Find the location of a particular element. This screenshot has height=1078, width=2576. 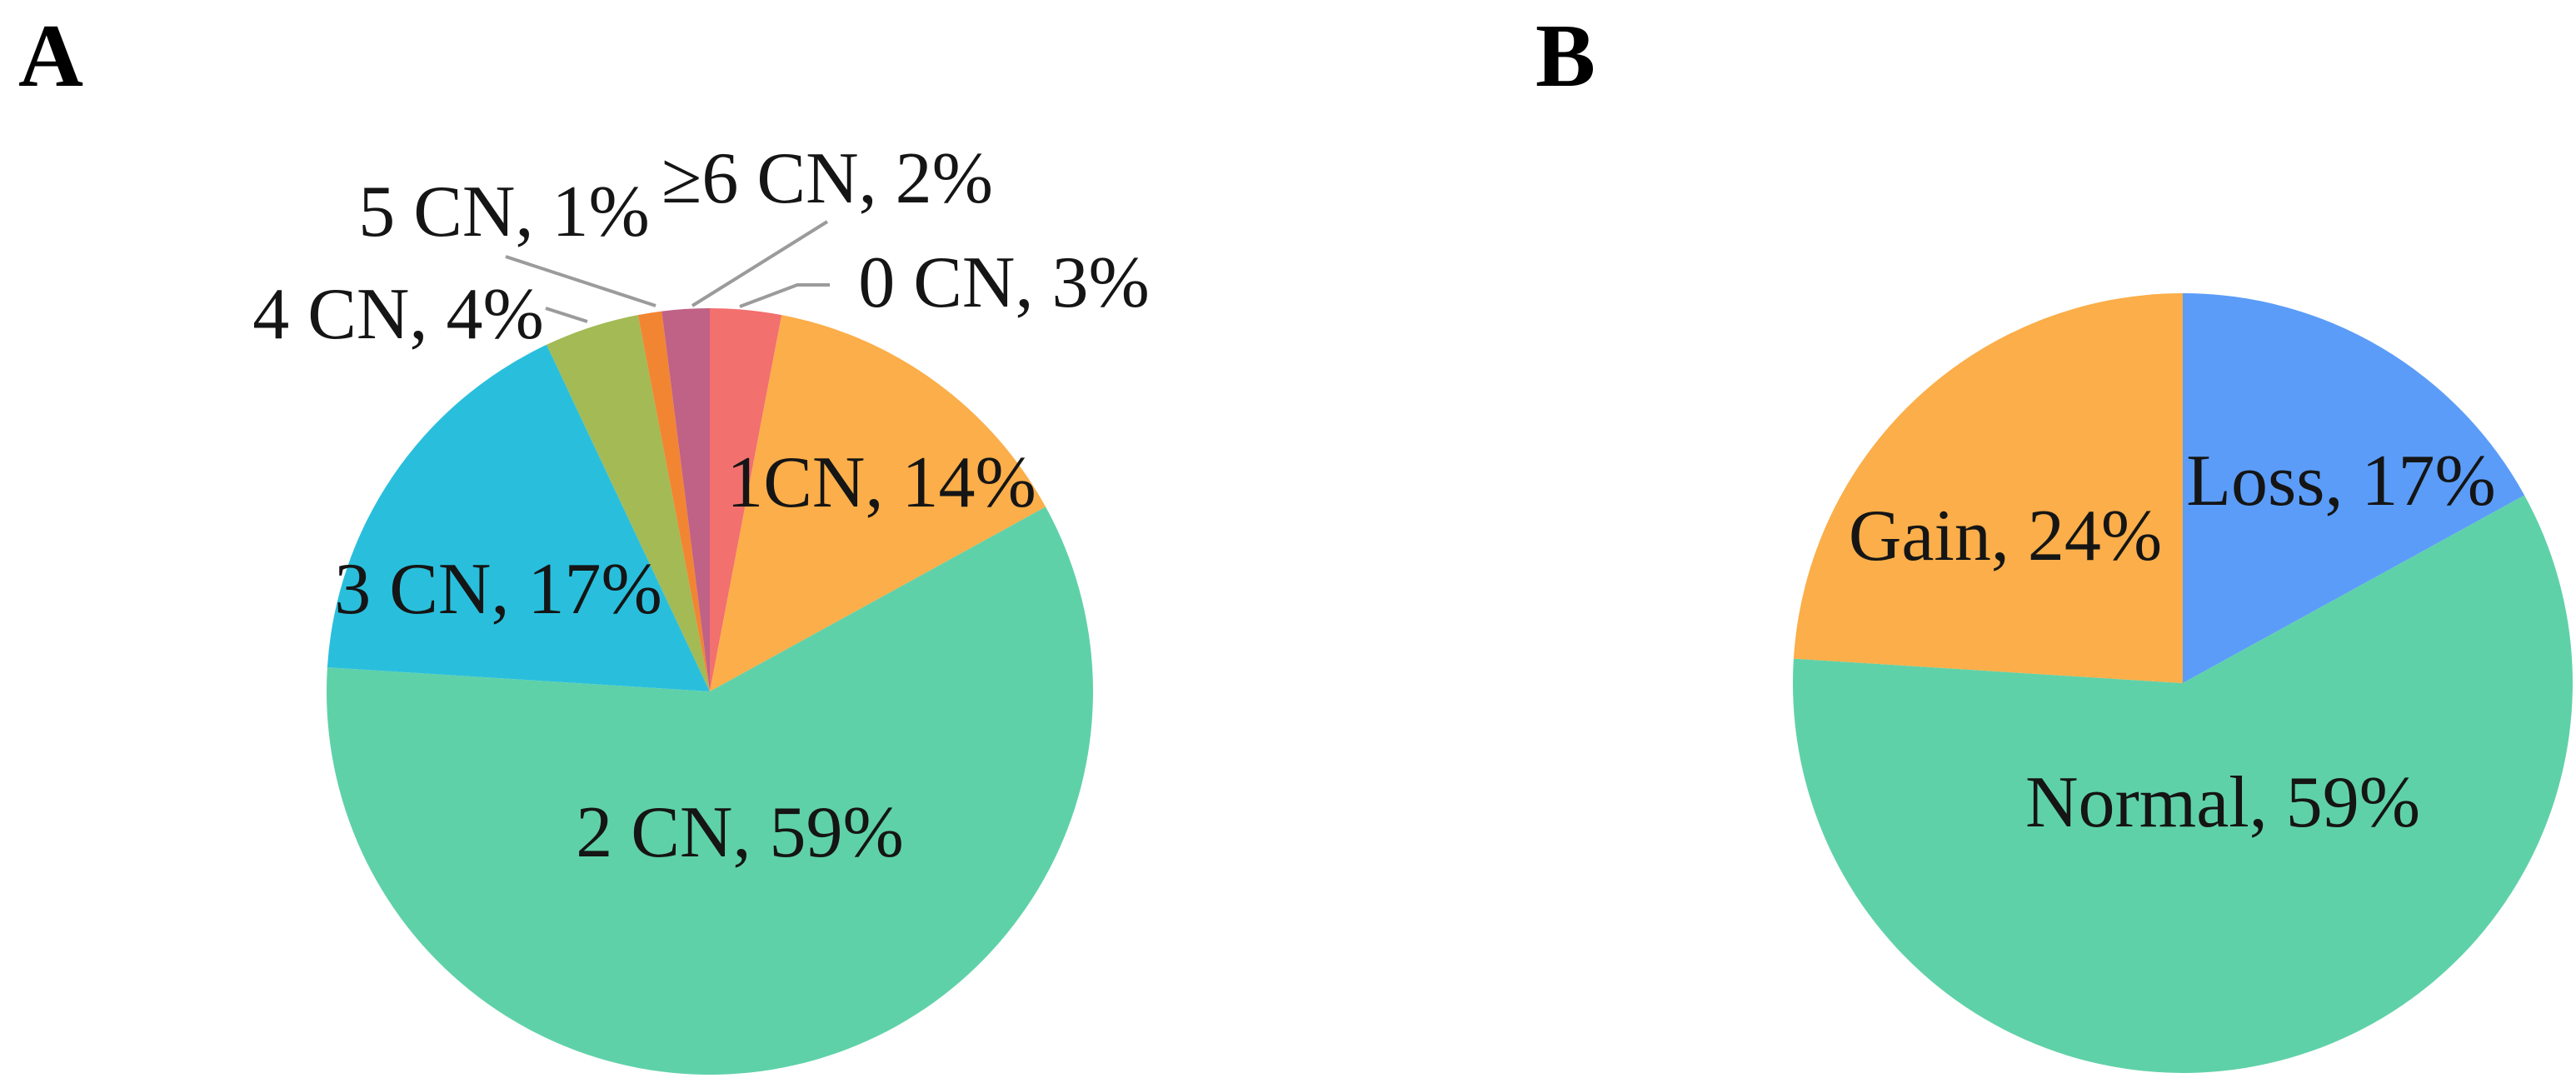

pie-a-label-2-cn: 2 CN, 59% is located at coordinates (740, 832).